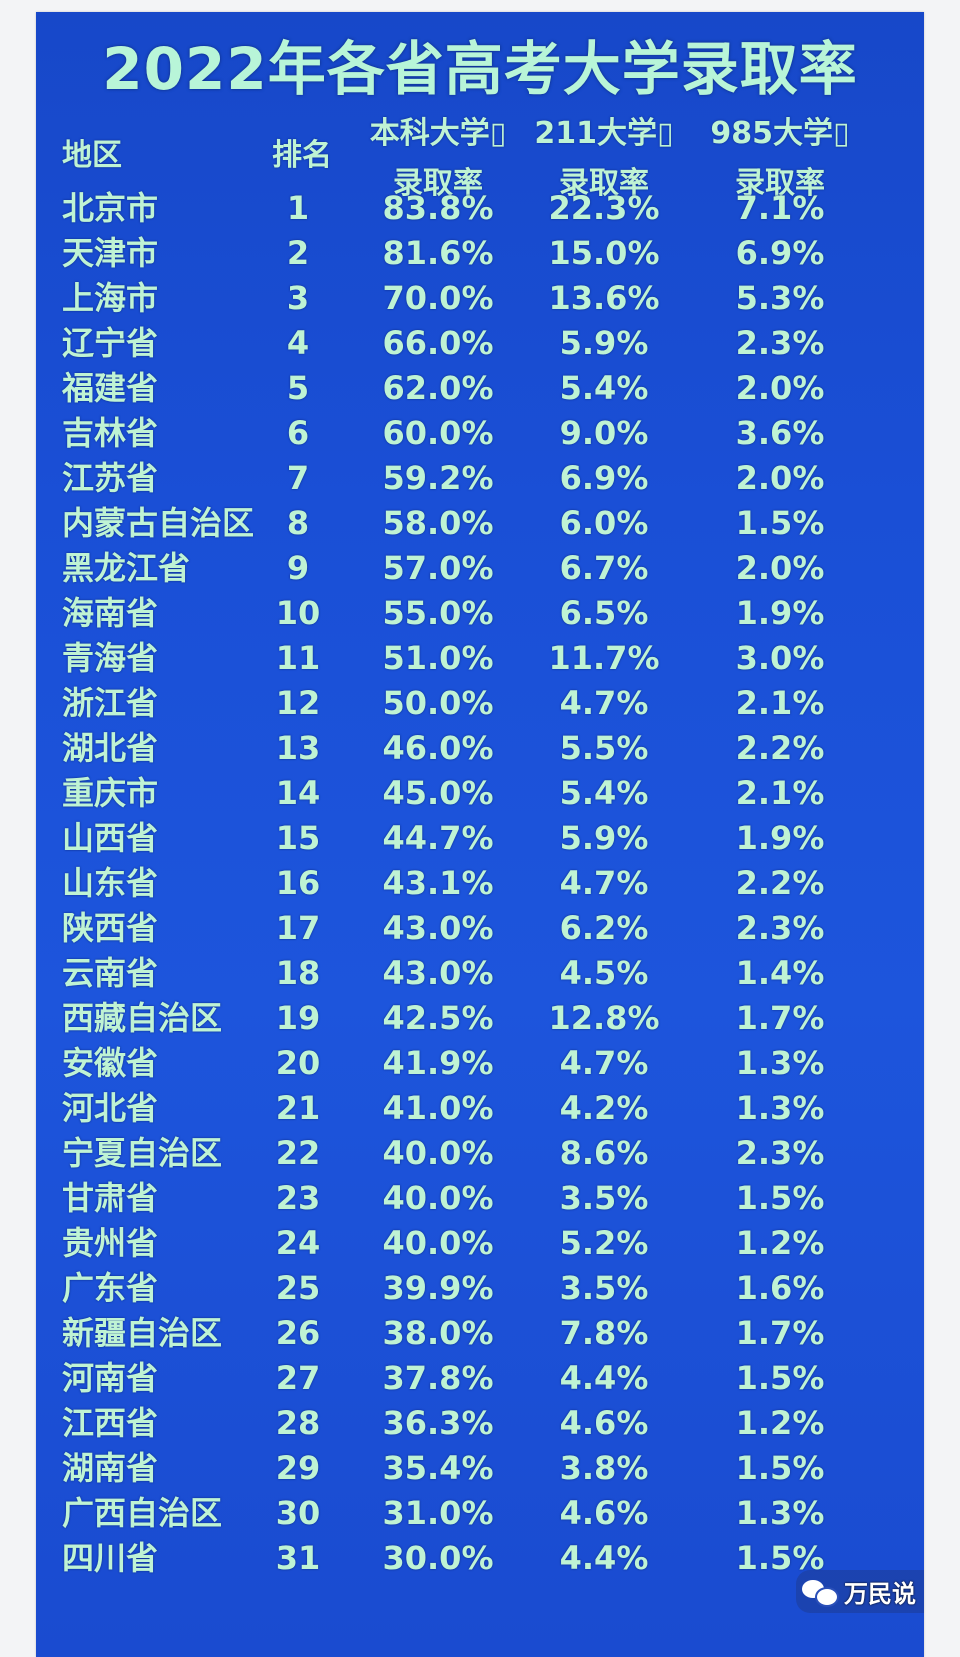 Image resolution: width=960 pixels, height=1657 pixels. I want to click on page-title: 2022年各省高考大学录取率, so click(480, 69).